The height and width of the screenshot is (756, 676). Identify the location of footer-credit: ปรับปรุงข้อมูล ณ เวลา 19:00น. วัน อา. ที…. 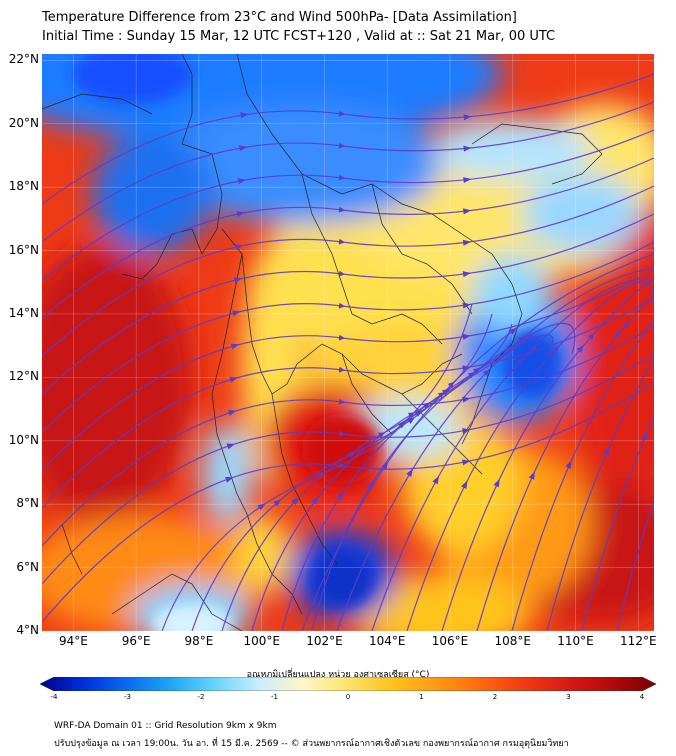
(311, 744).